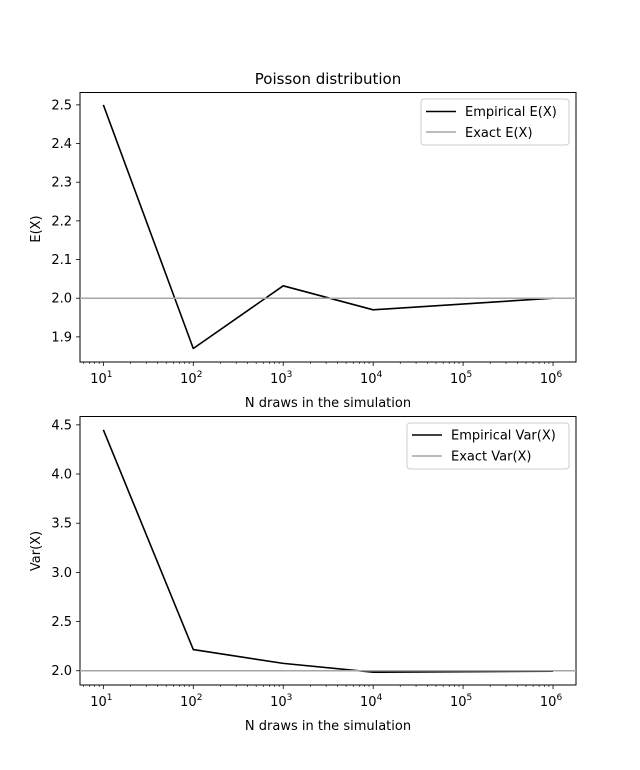 The image size is (640, 770). Describe the element at coordinates (61, 524) in the screenshot. I see `y-tick-label: 3.5` at that location.